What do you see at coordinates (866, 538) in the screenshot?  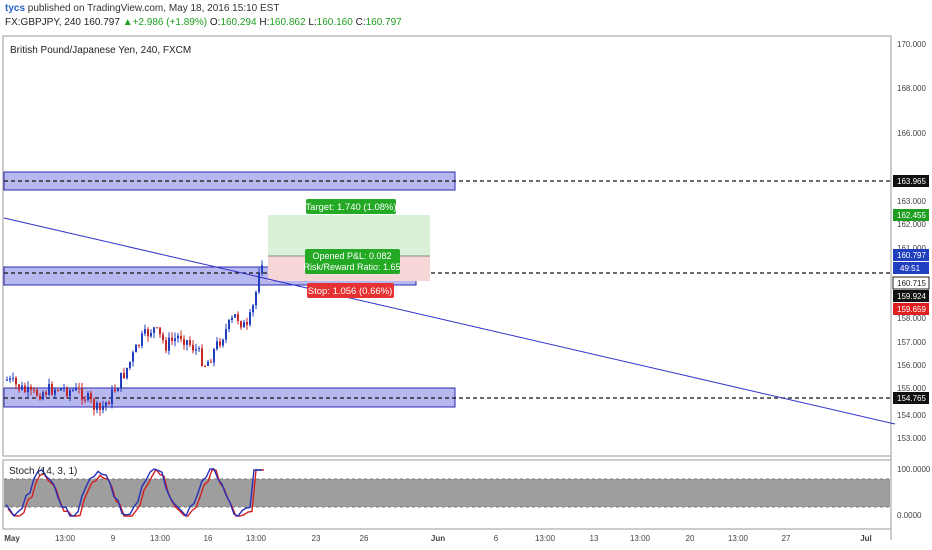 I see `time-label: Jul` at bounding box center [866, 538].